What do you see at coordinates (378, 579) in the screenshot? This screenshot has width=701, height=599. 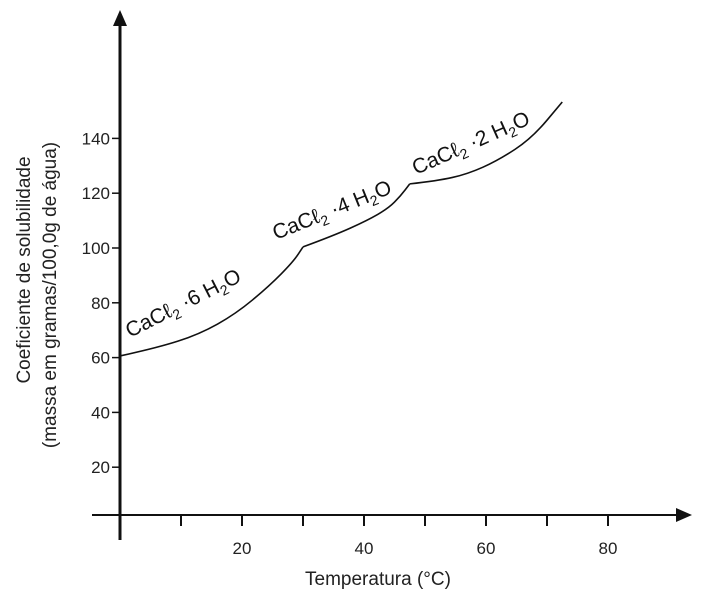 I see `x-axis-label: Temperatura (°C)` at bounding box center [378, 579].